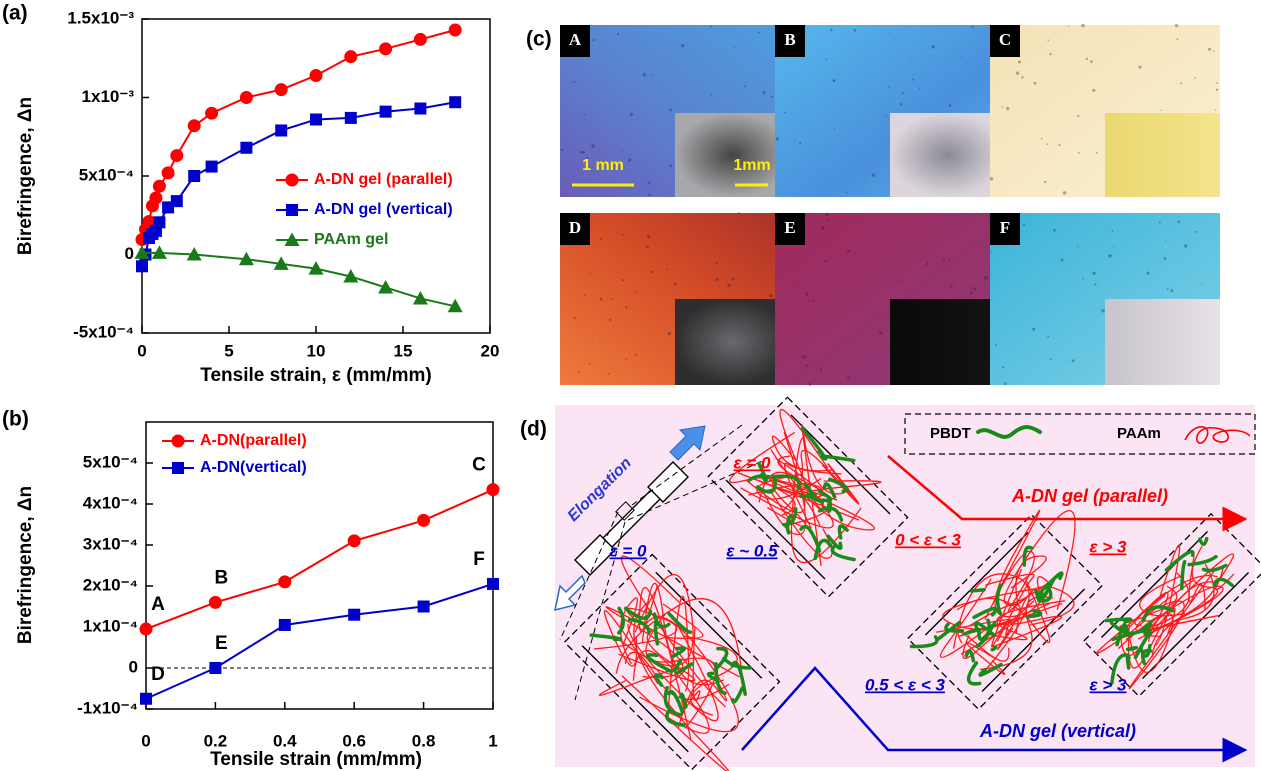  Describe the element at coordinates (533, 429) in the screenshot. I see `panel-label: (d)` at that location.